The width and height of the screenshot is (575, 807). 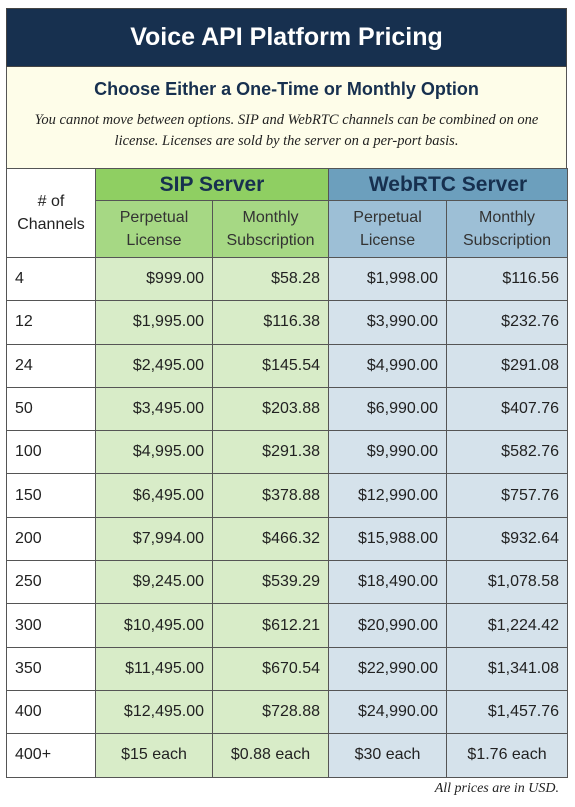 I want to click on channel-cell: 300, so click(x=51, y=625).